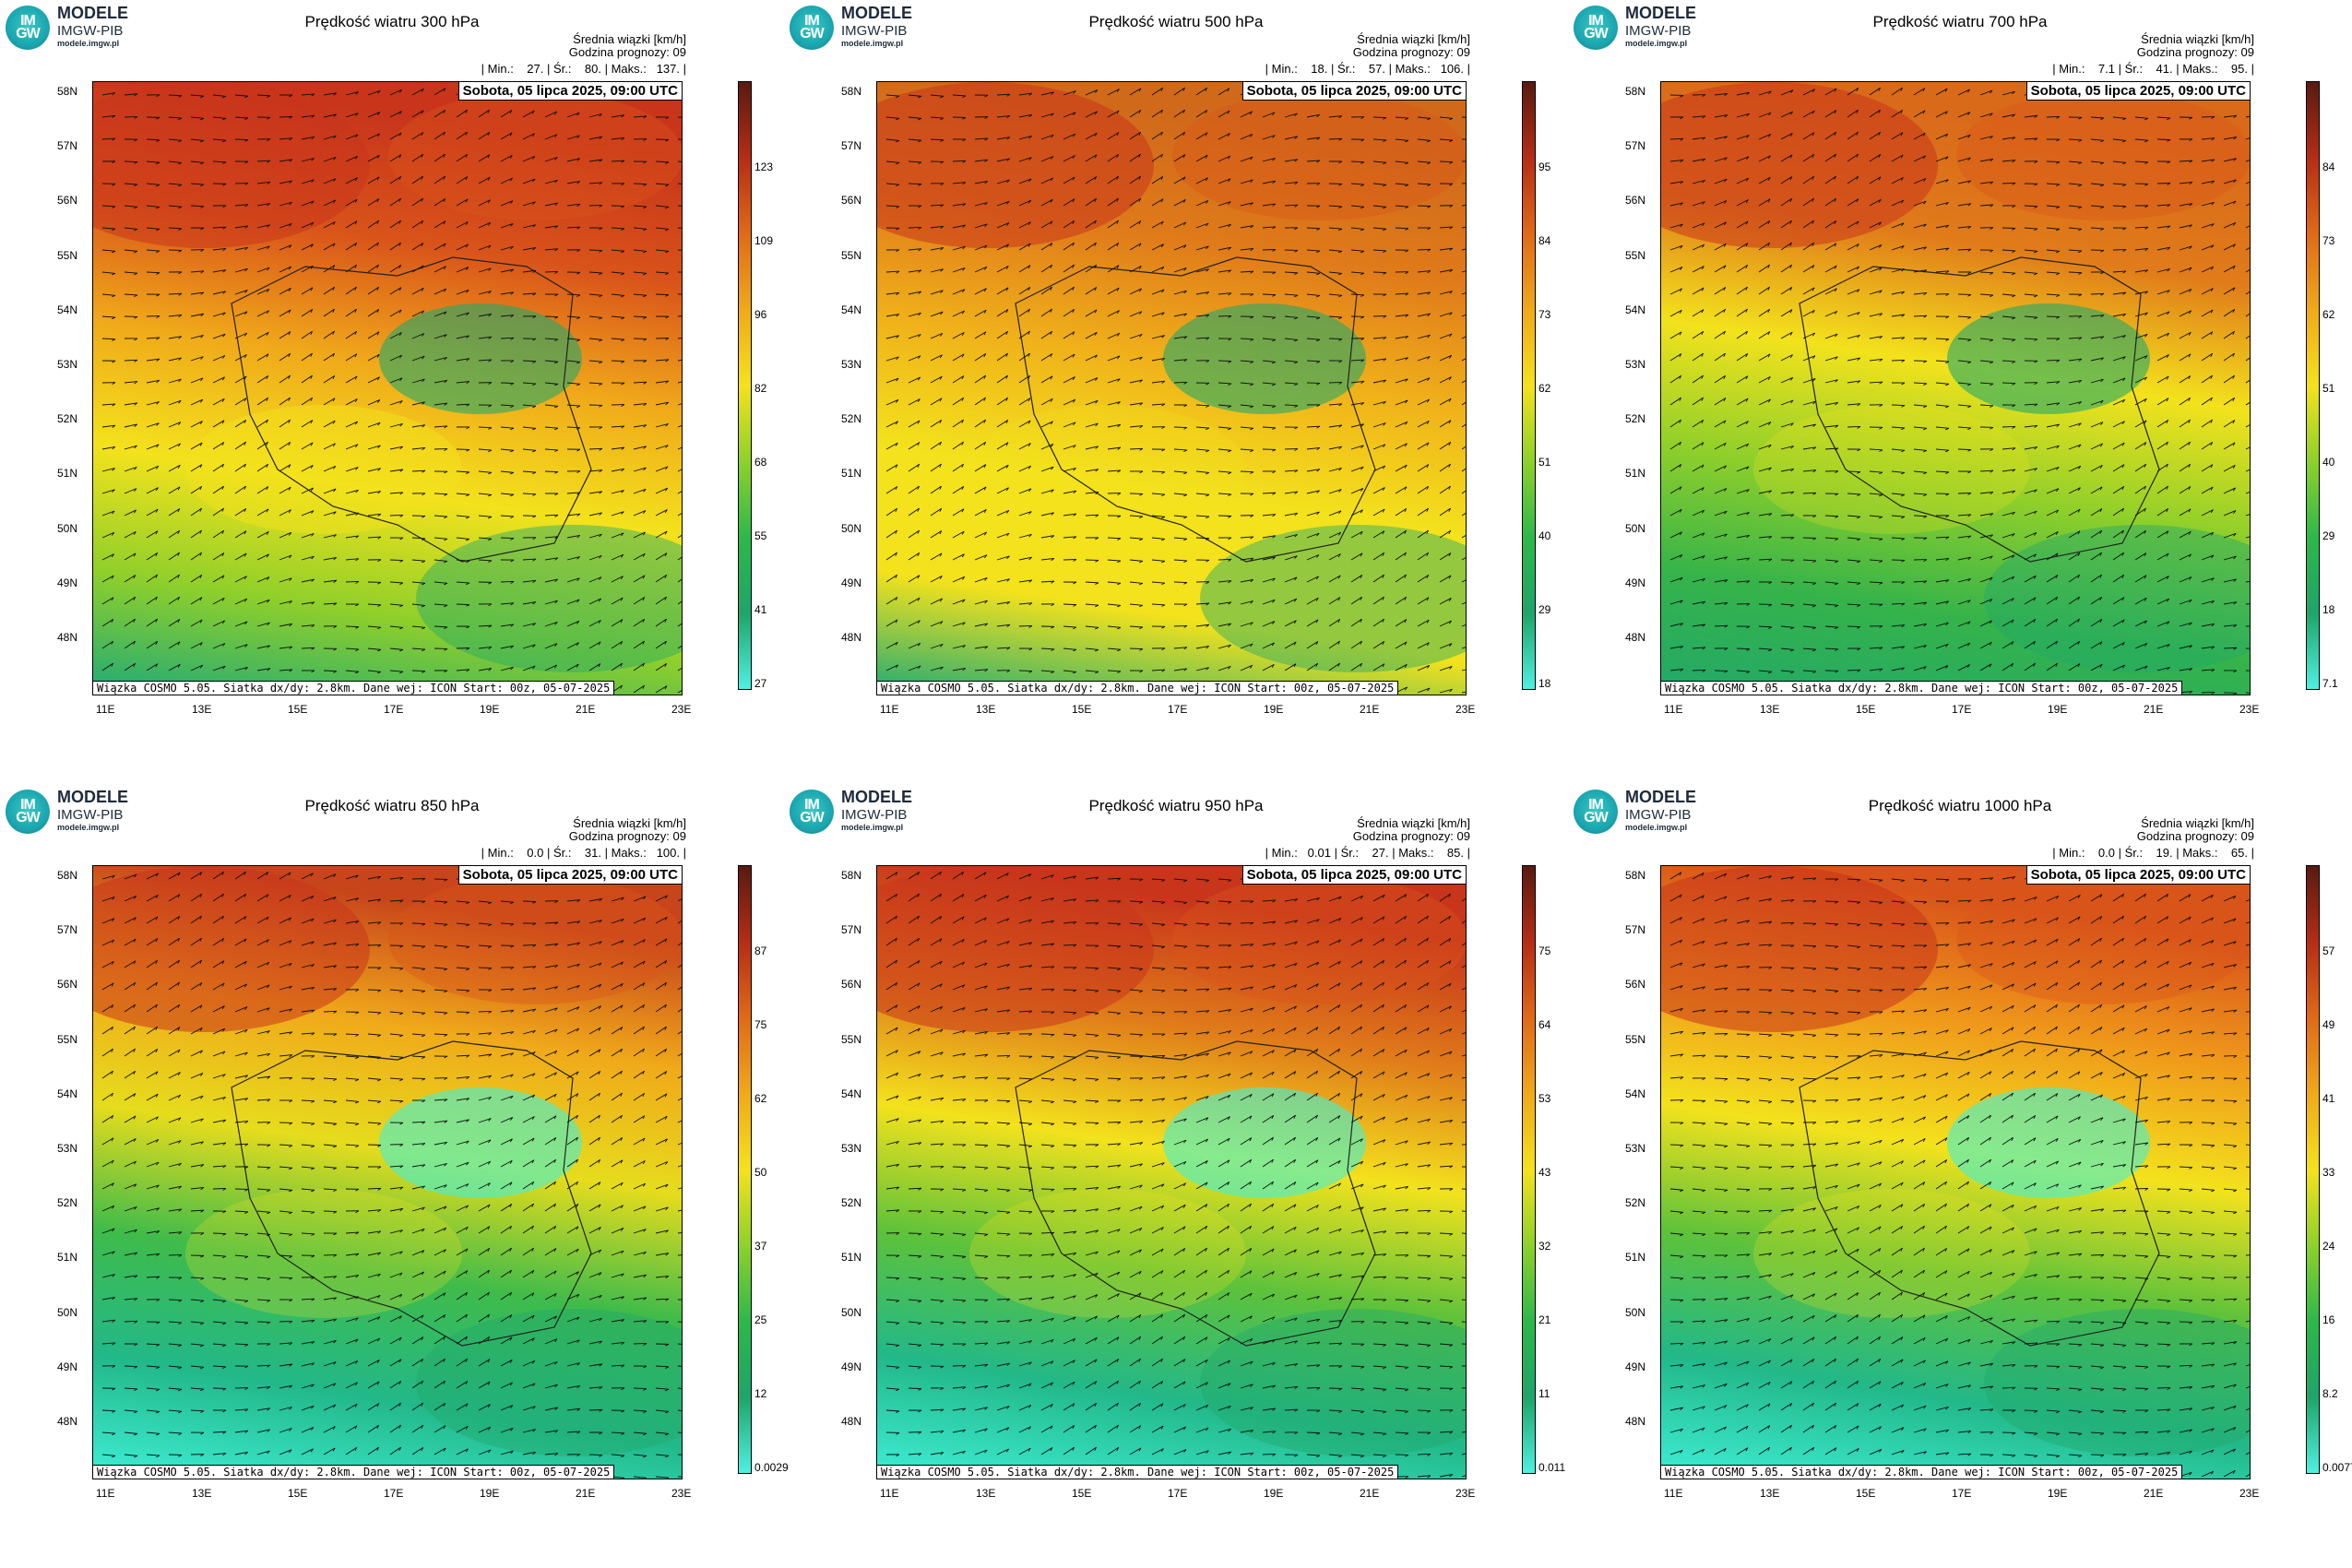  Describe the element at coordinates (851, 201) in the screenshot. I see `lat-label: 56N` at that location.